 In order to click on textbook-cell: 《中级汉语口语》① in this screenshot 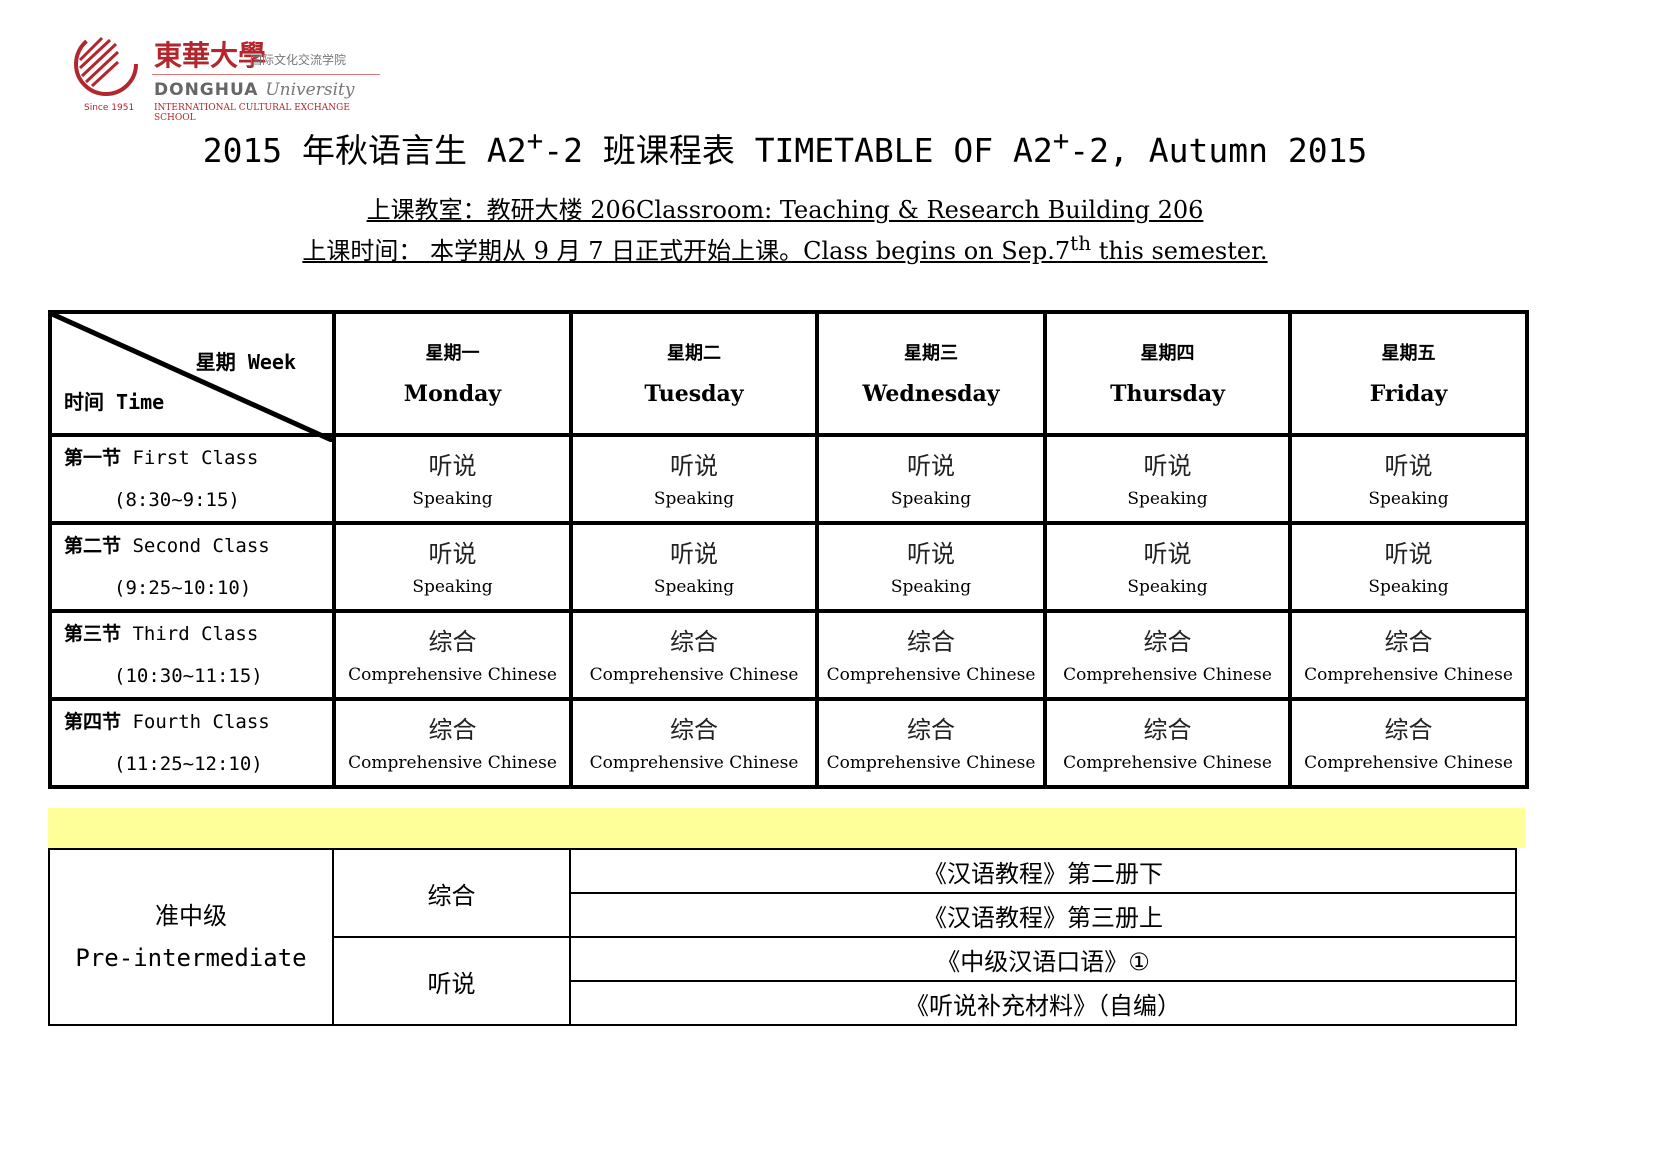, I will do `click(1043, 959)`.